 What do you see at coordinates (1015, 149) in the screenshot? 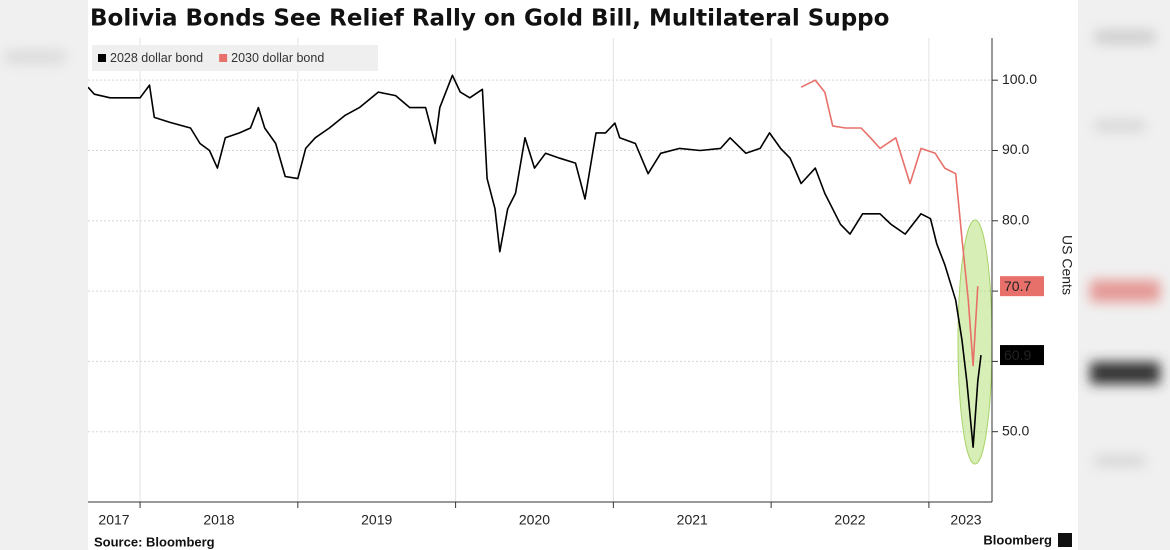
I see `y-tick-label: 90.0` at bounding box center [1015, 149].